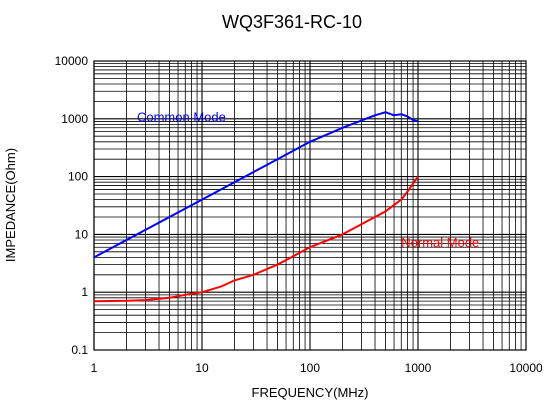 Image resolution: width=549 pixels, height=405 pixels. I want to click on y-tick-label: 0.1, so click(79, 350).